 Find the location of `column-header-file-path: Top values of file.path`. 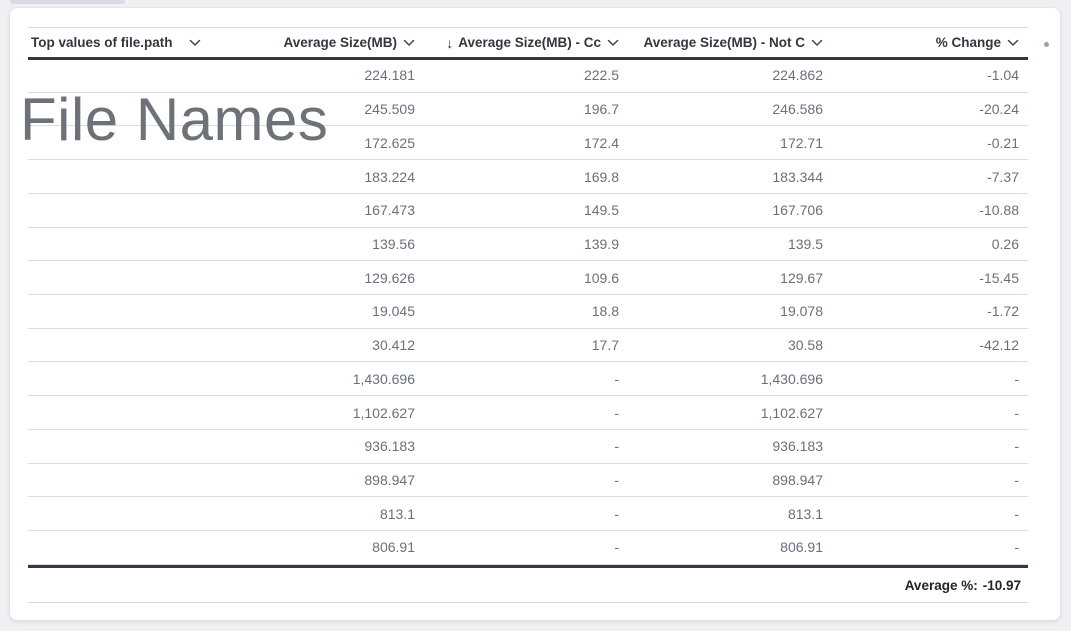

column-header-file-path: Top values of file.path is located at coordinates (130, 42).